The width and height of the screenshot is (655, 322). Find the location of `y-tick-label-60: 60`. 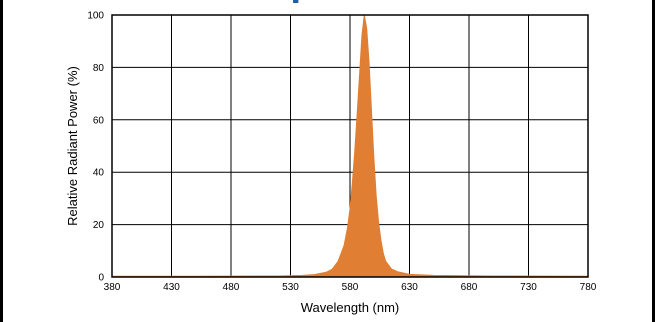

y-tick-label-60: 60 is located at coordinates (99, 120).